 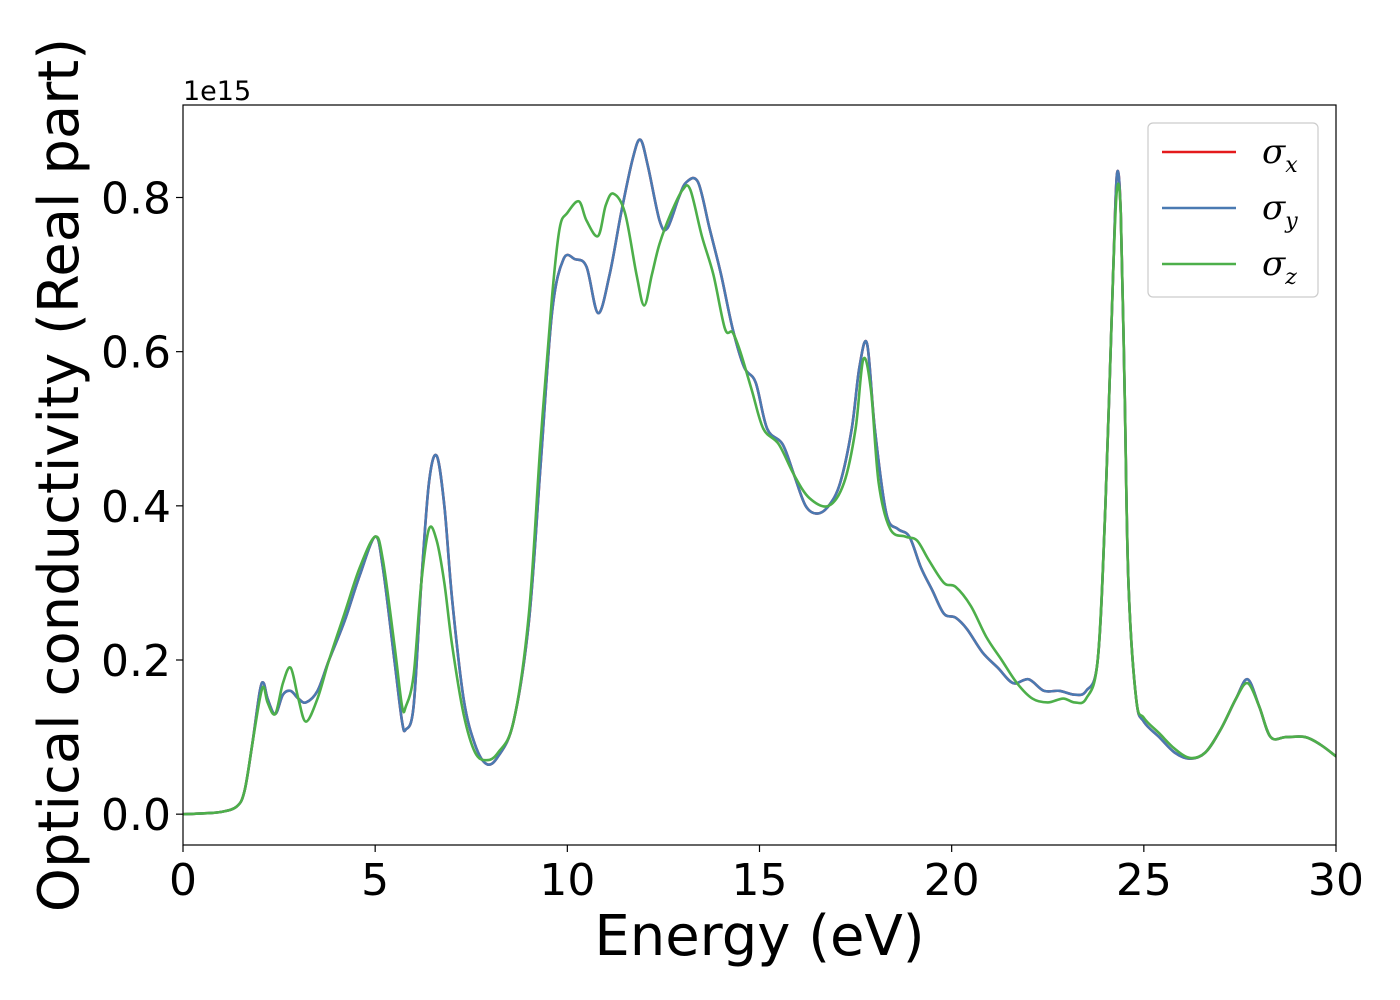 I want to click on x-tick-label: 10, so click(x=567, y=880).